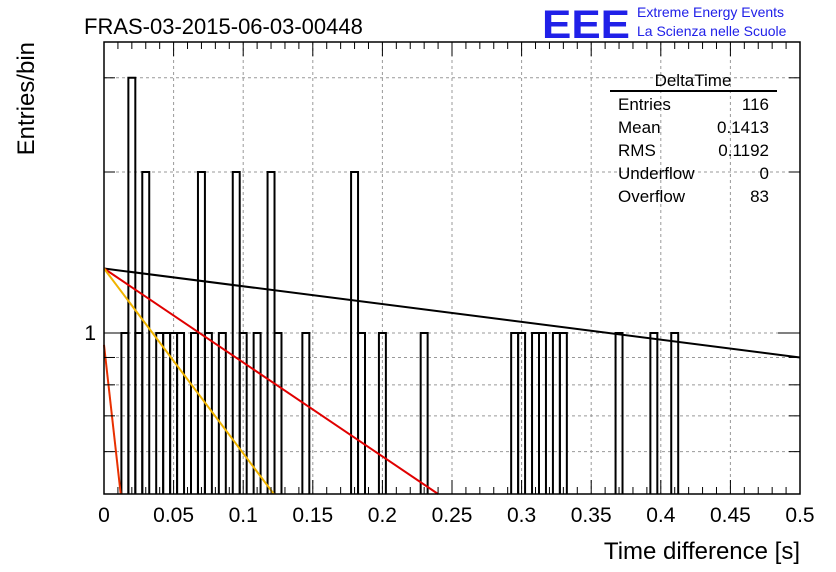  I want to click on x-tick-label: 0.05, so click(173, 515).